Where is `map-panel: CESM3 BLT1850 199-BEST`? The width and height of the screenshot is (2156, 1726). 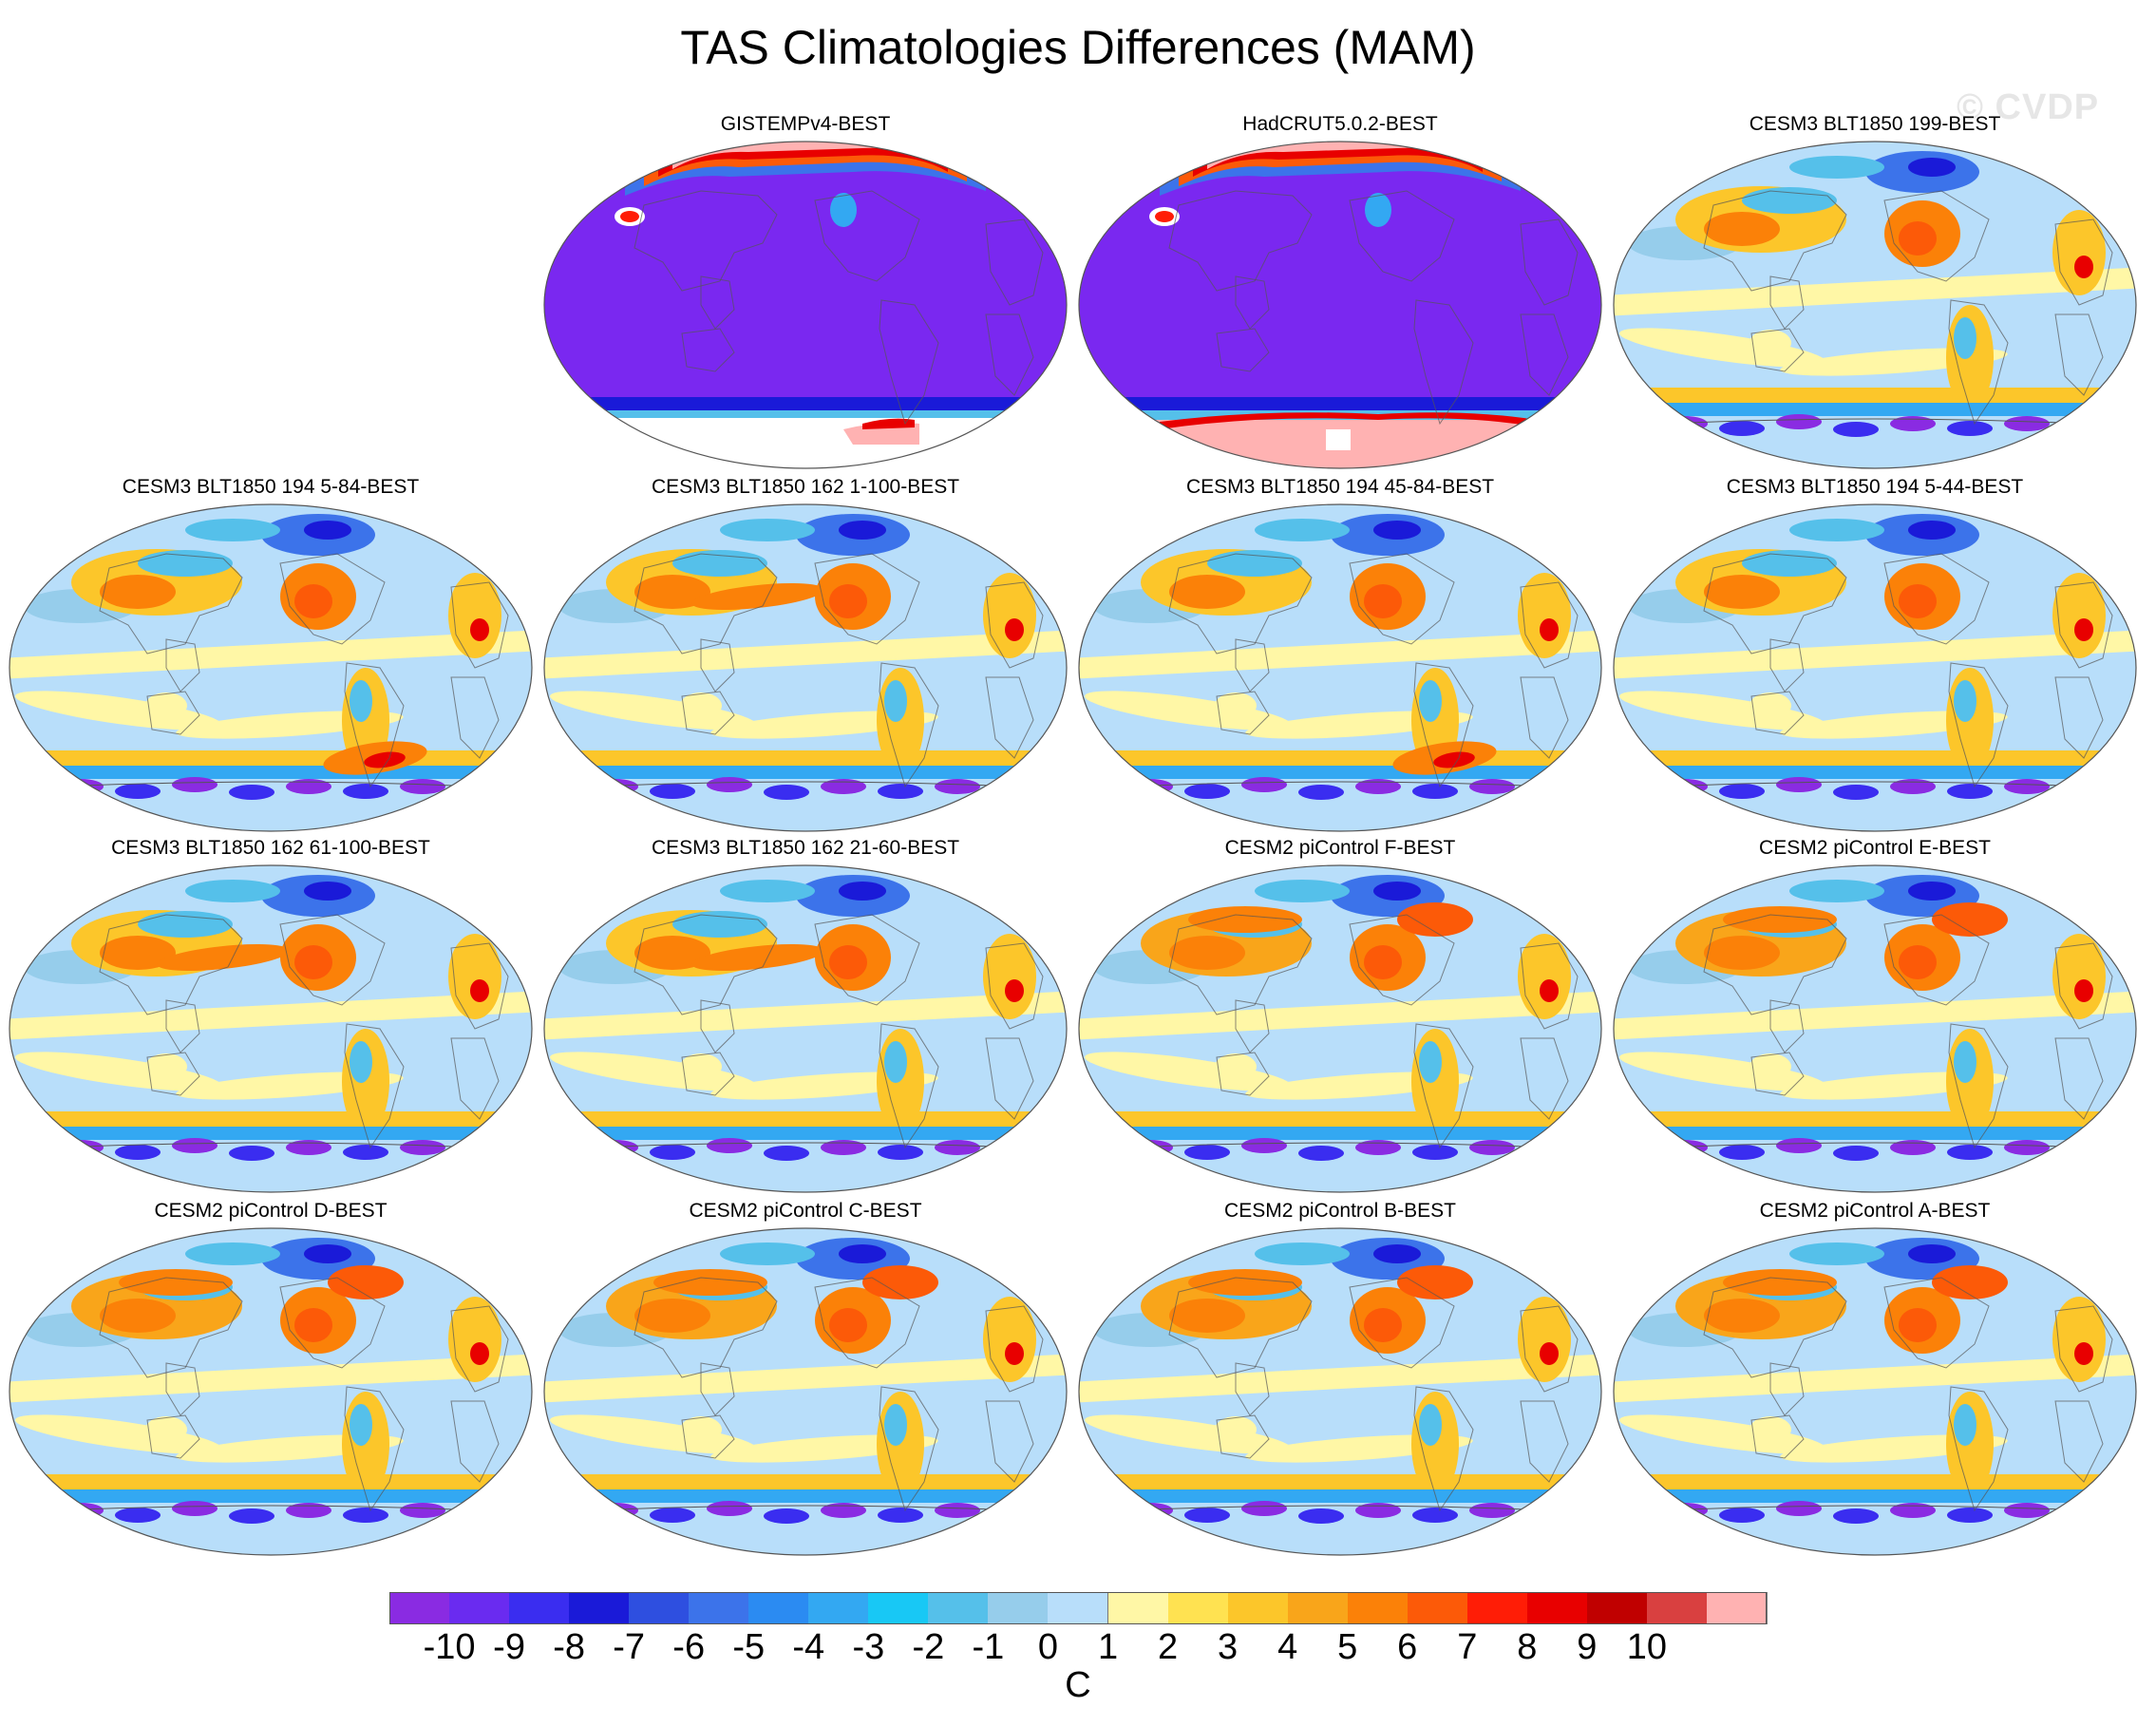 map-panel: CESM3 BLT1850 199-BEST is located at coordinates (1875, 292).